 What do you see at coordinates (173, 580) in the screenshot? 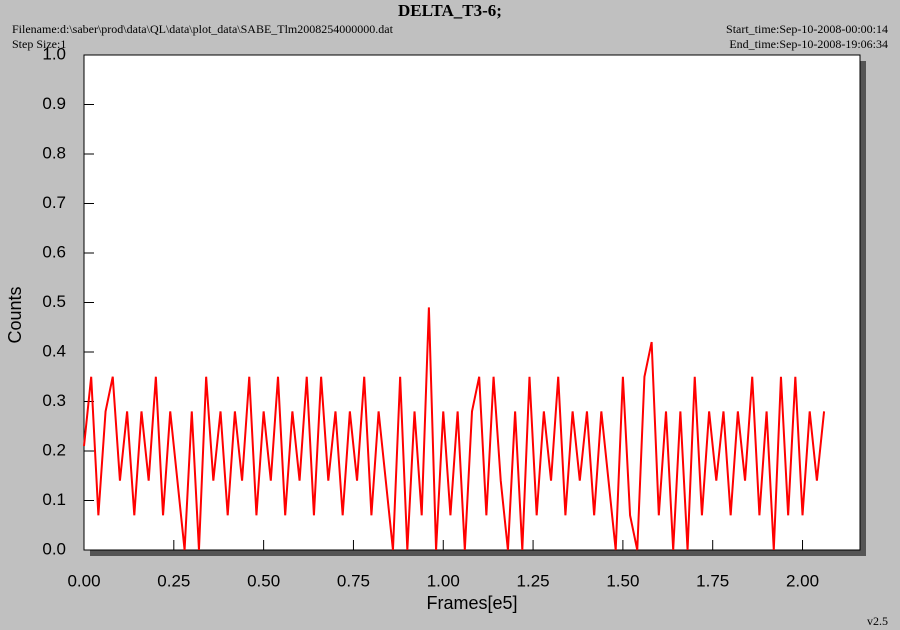
I see `x-tick-label: 0.25` at bounding box center [173, 580].